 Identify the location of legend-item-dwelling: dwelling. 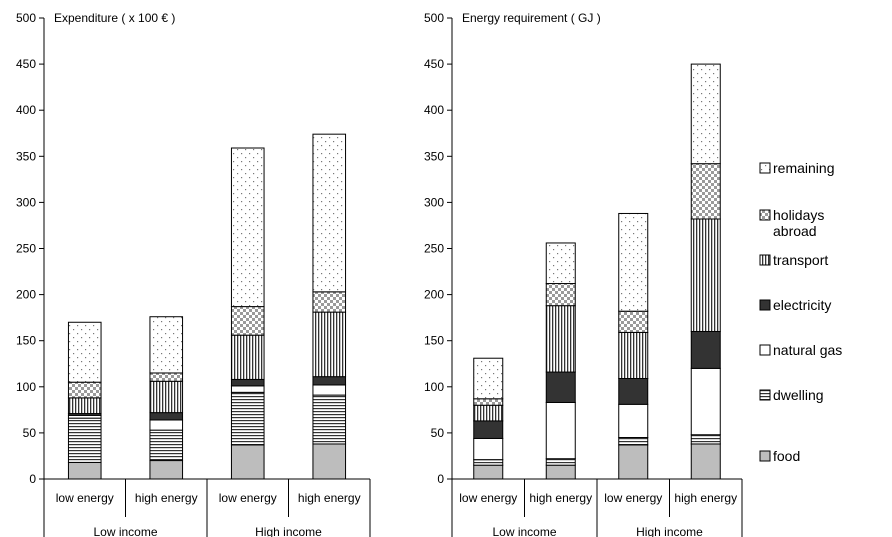
(791, 395).